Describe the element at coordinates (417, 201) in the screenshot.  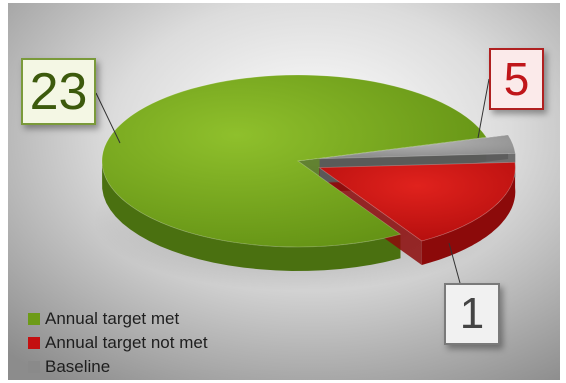
I see `pie-slice-annual-target-not-met` at that location.